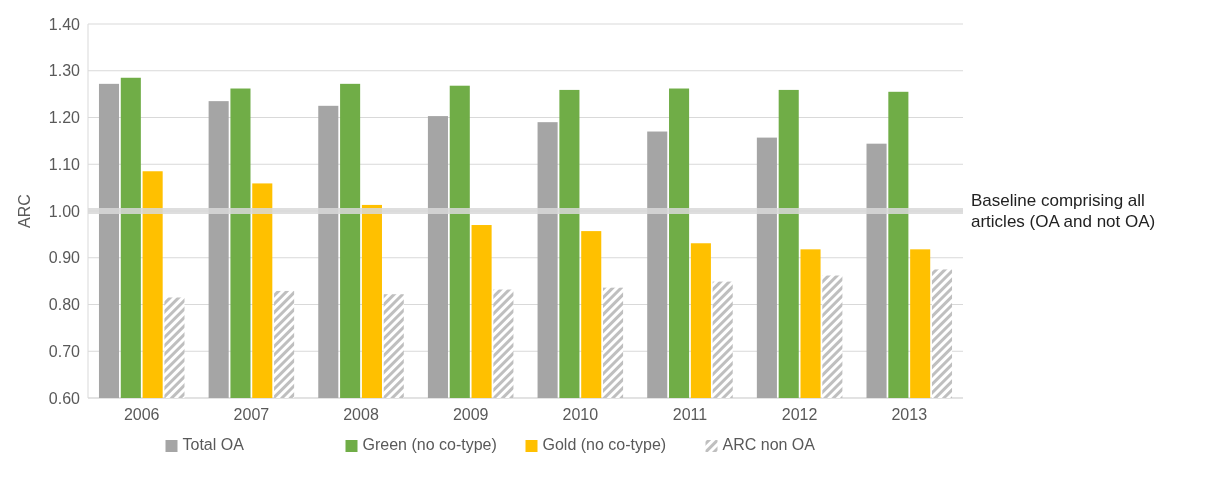  What do you see at coordinates (690, 414) in the screenshot?
I see `x-tick-label: 2011` at bounding box center [690, 414].